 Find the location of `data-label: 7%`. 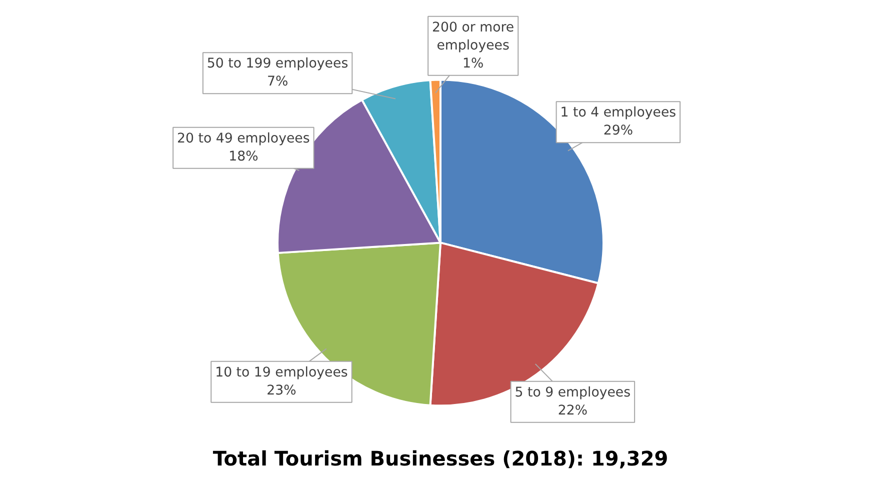

data-label: 7% is located at coordinates (277, 82).